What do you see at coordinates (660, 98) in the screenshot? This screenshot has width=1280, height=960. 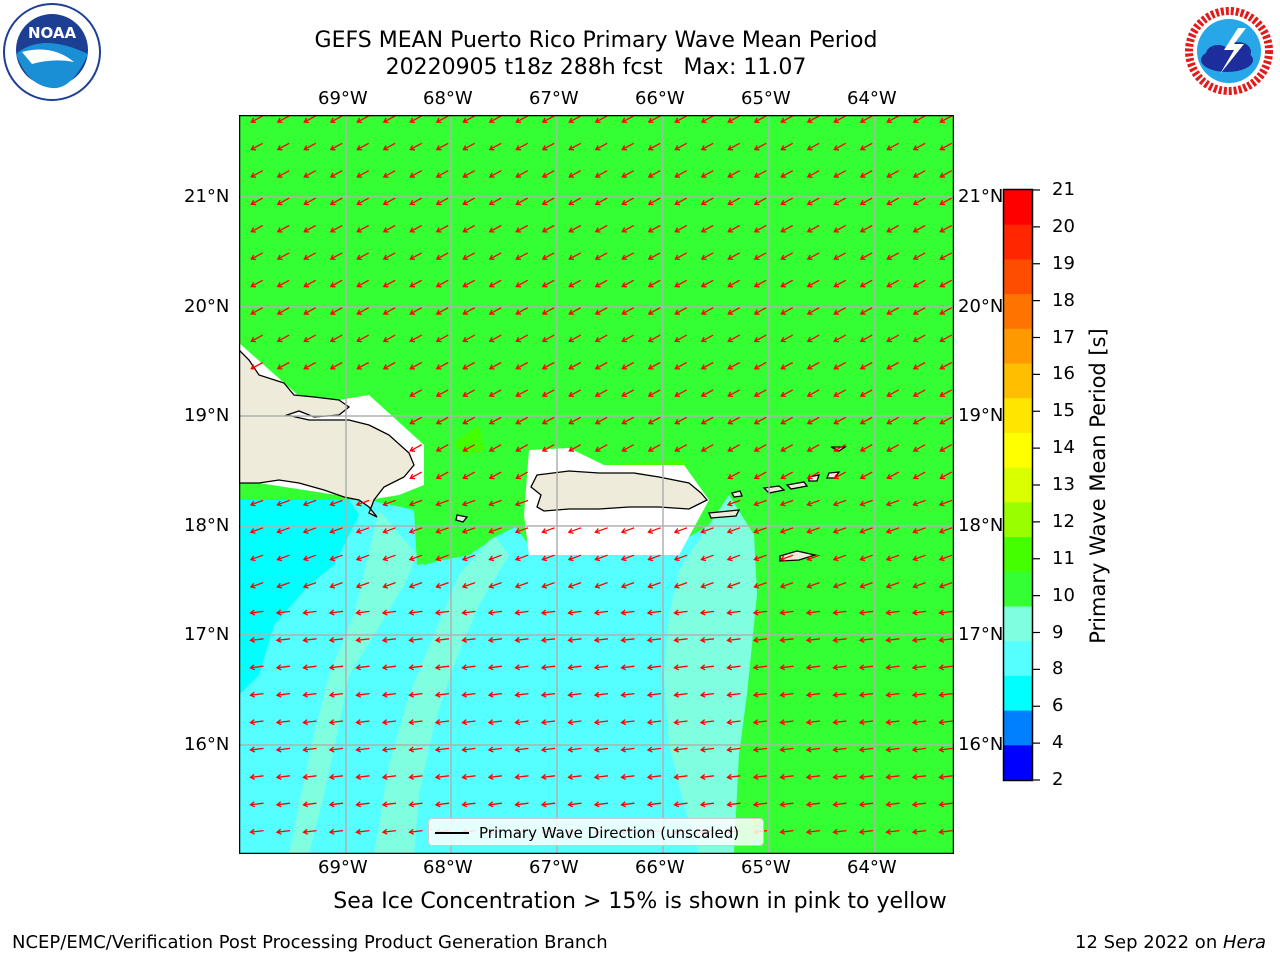 I see `lon-label-top: 66°W` at bounding box center [660, 98].